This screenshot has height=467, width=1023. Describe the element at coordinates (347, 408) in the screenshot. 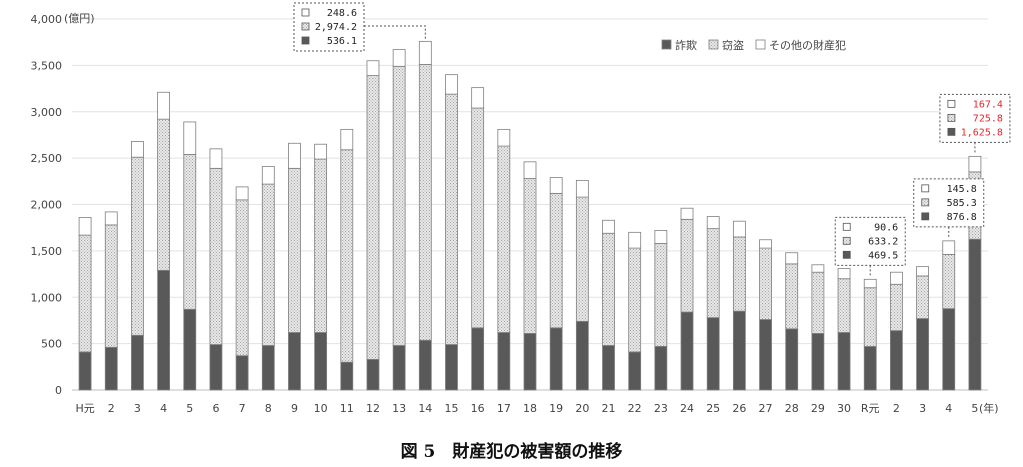

I see `x-tick-label: 11` at that location.